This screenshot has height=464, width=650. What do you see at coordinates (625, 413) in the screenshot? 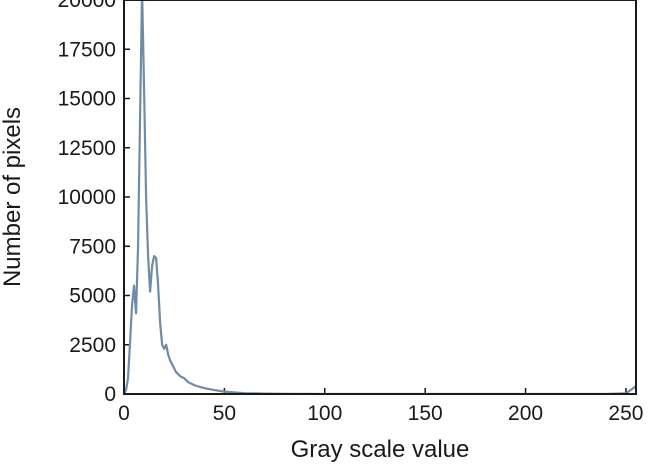
I see `x-tick-label: 250` at bounding box center [625, 413].